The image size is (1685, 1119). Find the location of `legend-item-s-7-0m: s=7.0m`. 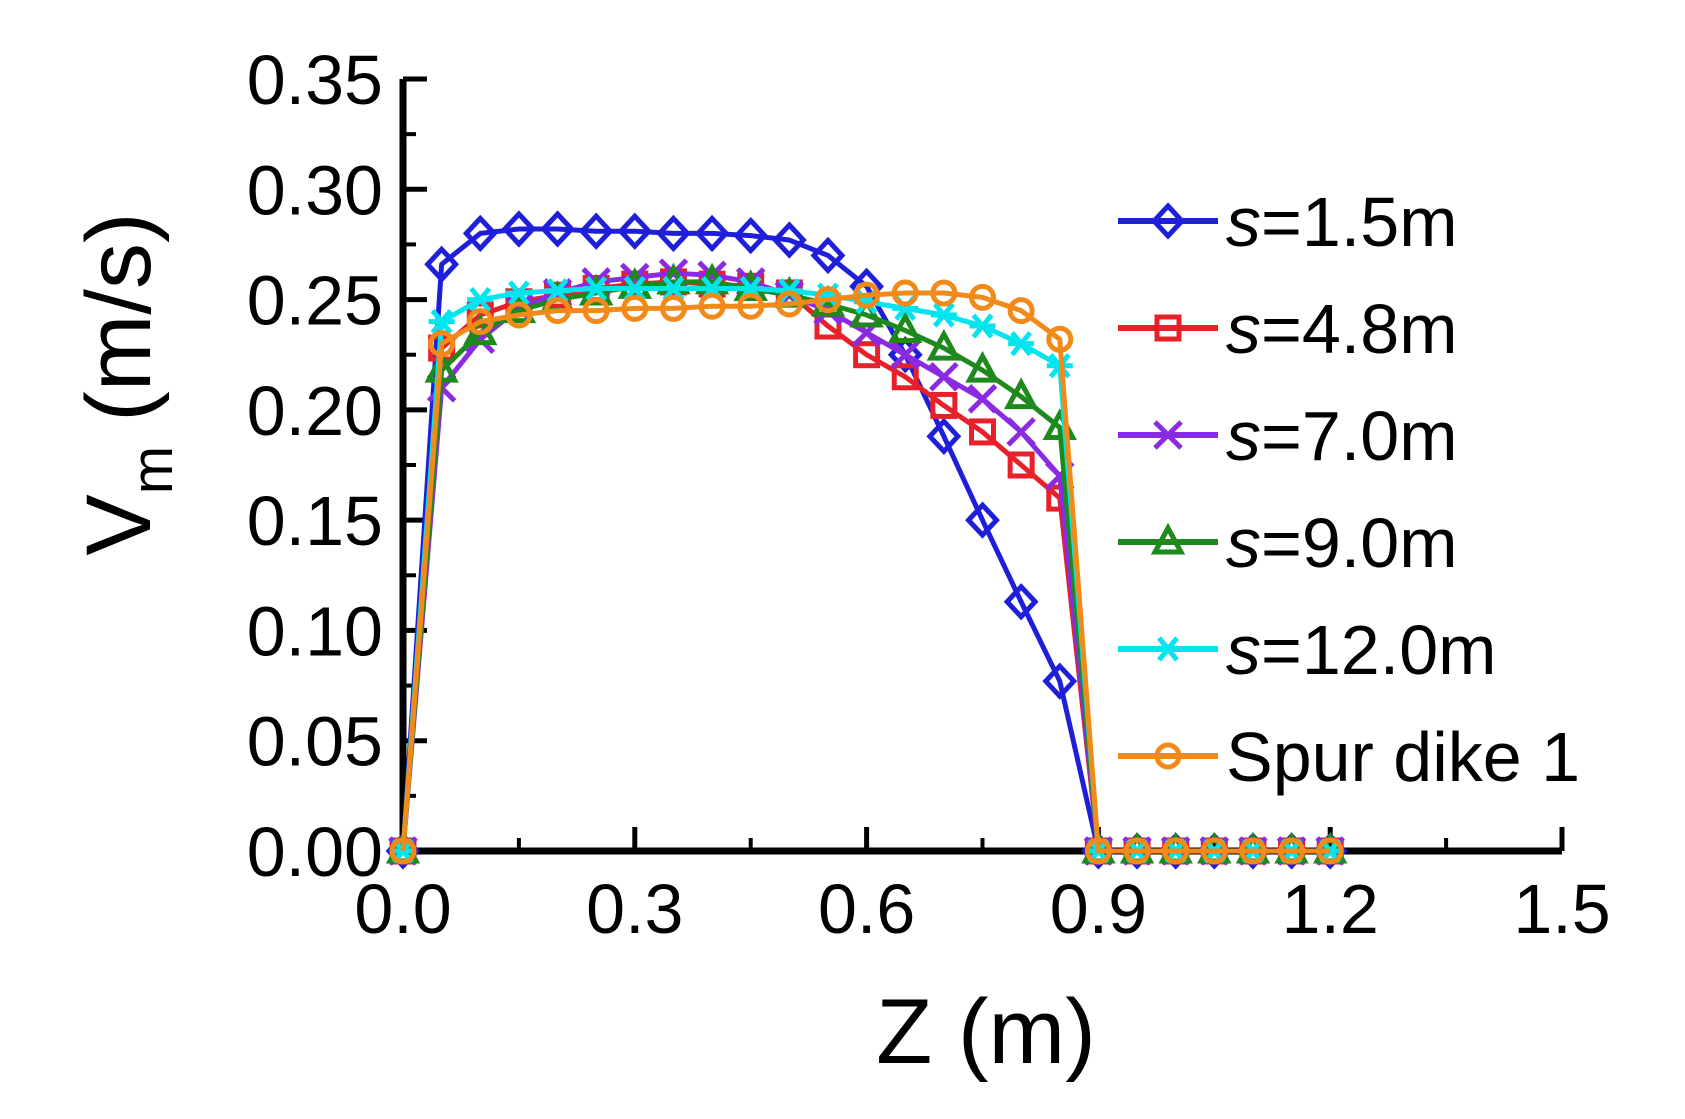

legend-item-s-7-0m: s=7.0m is located at coordinates (1288, 436).